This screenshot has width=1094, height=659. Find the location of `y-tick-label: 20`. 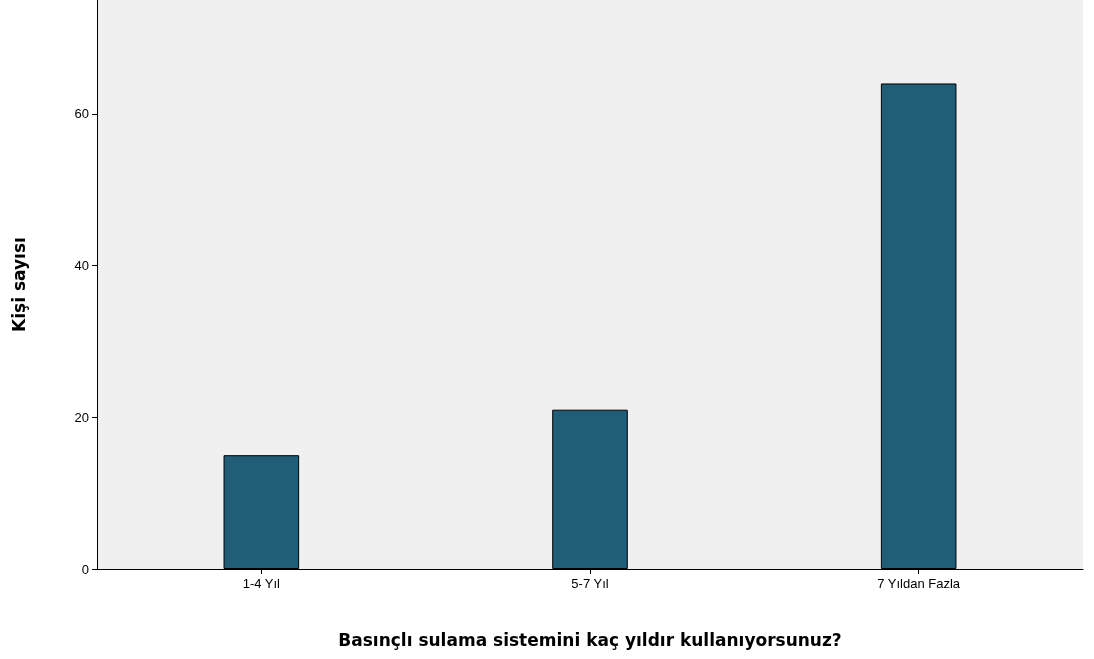

y-tick-label: 20 is located at coordinates (81, 417).